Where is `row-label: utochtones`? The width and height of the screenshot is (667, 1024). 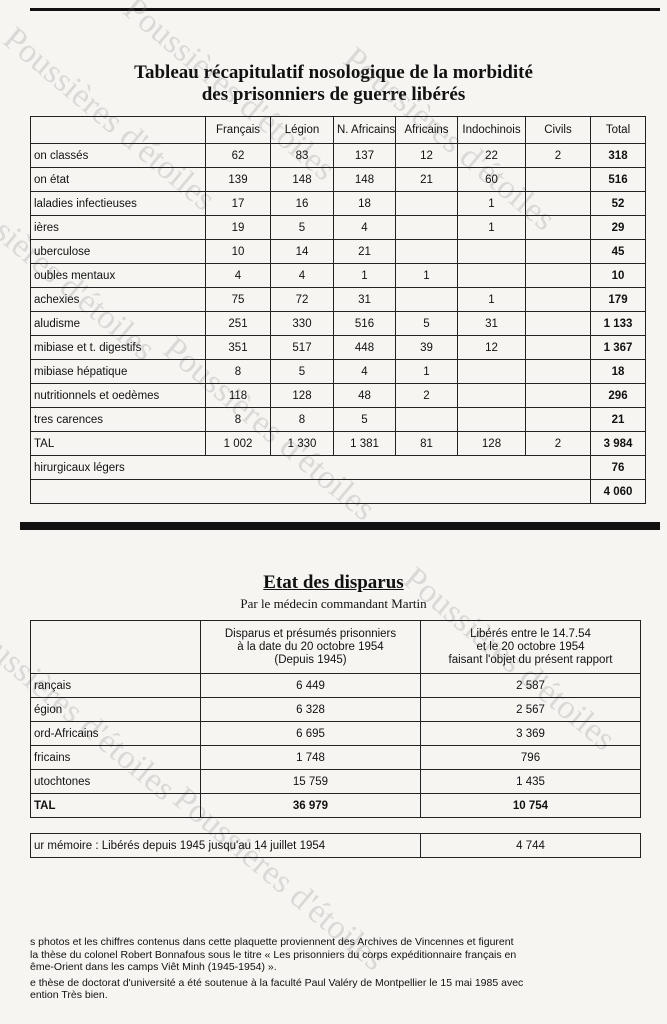 row-label: utochtones is located at coordinates (115, 781).